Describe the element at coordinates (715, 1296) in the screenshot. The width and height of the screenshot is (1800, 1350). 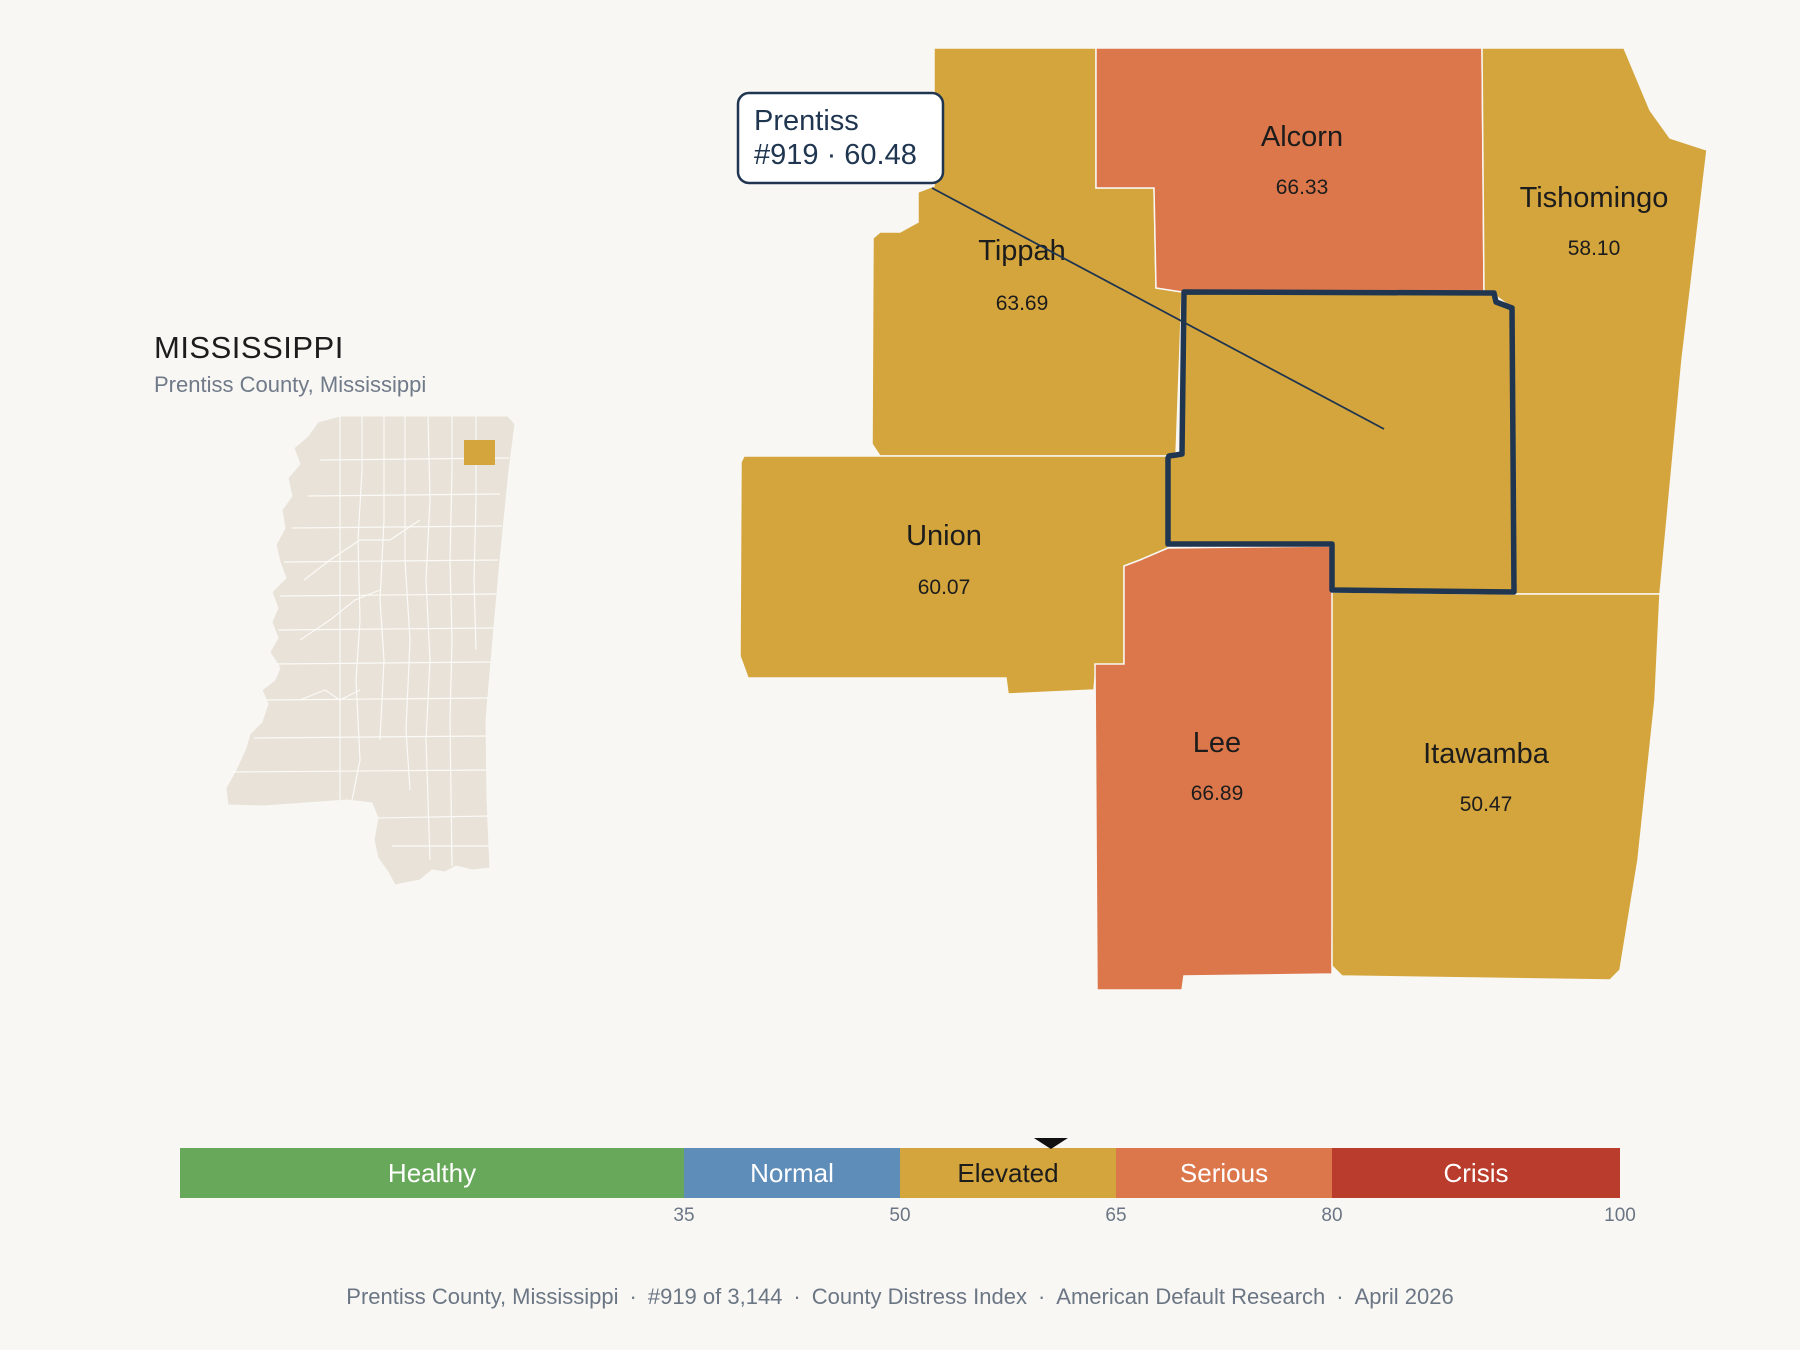
I see `footer-rank: #919 of 3,144` at that location.